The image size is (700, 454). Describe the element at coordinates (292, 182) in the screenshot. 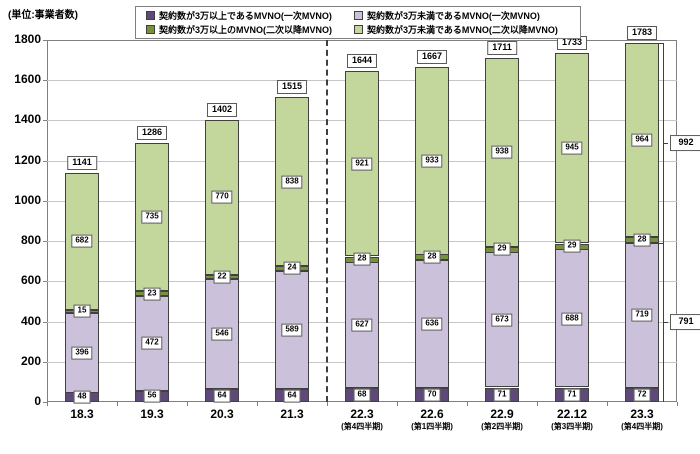

I see `segment-value-label: 838` at that location.